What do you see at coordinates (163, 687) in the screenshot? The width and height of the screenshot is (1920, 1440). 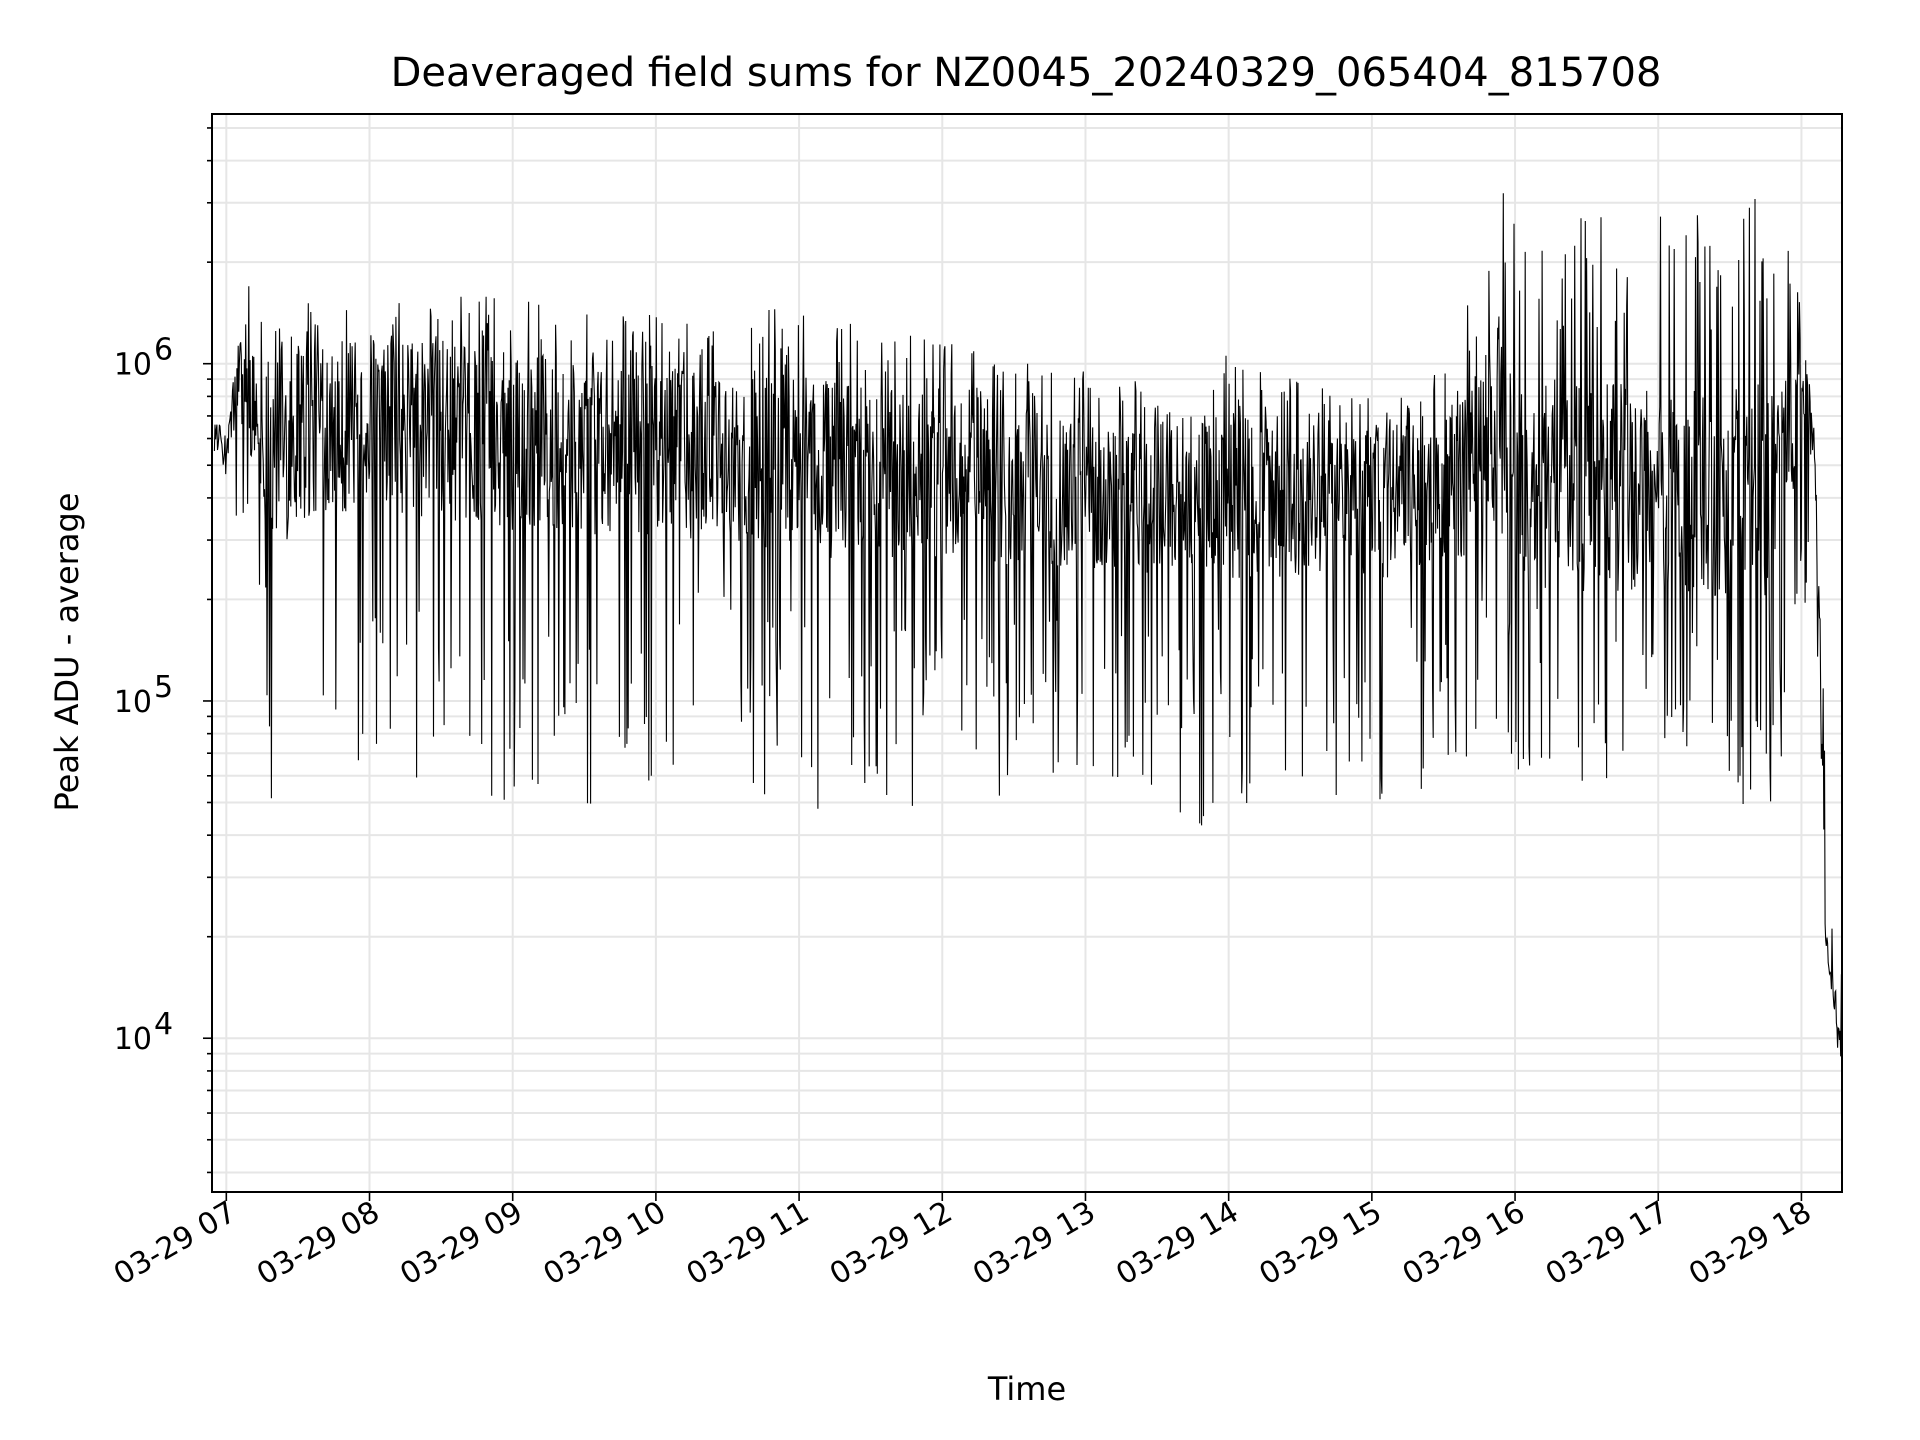 I see `y-tick-exponent: 5` at bounding box center [163, 687].